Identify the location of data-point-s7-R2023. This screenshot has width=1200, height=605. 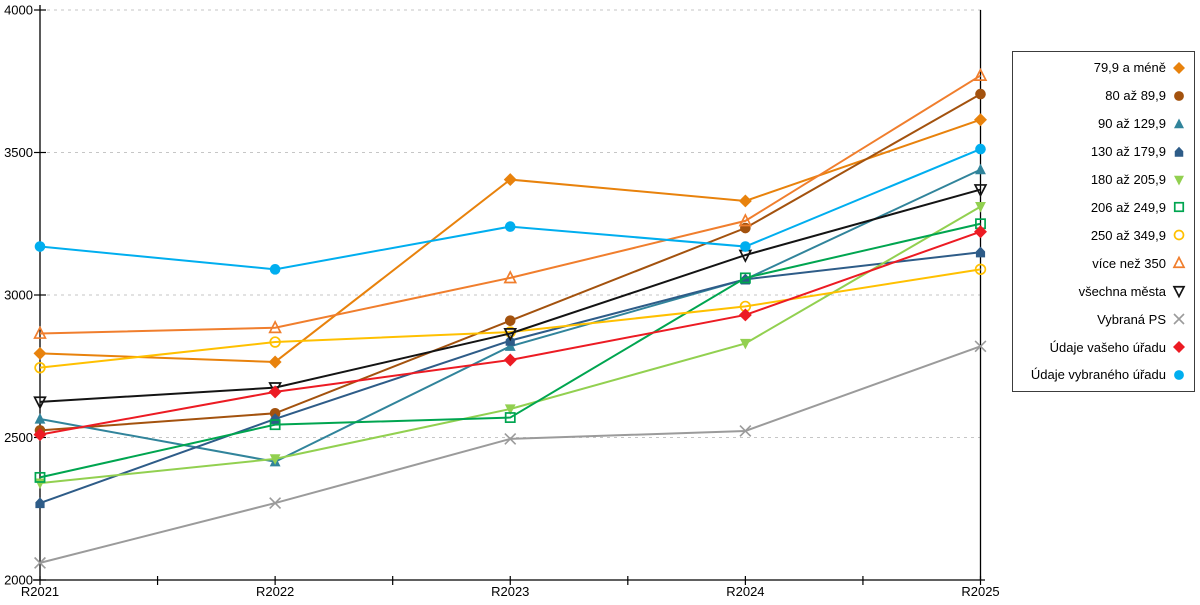
(510, 277).